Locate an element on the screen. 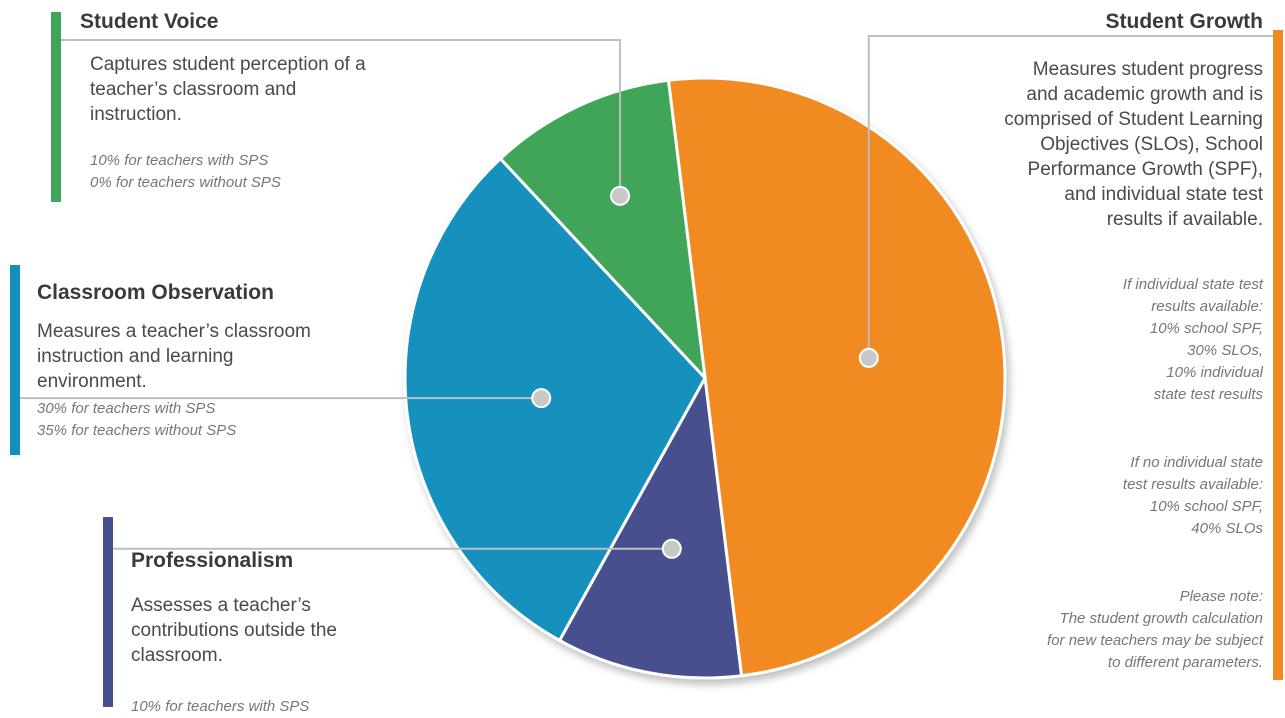 Image resolution: width=1285 pixels, height=718 pixels. student-growth-description-line: and academic growth and is is located at coordinates (1144, 94).